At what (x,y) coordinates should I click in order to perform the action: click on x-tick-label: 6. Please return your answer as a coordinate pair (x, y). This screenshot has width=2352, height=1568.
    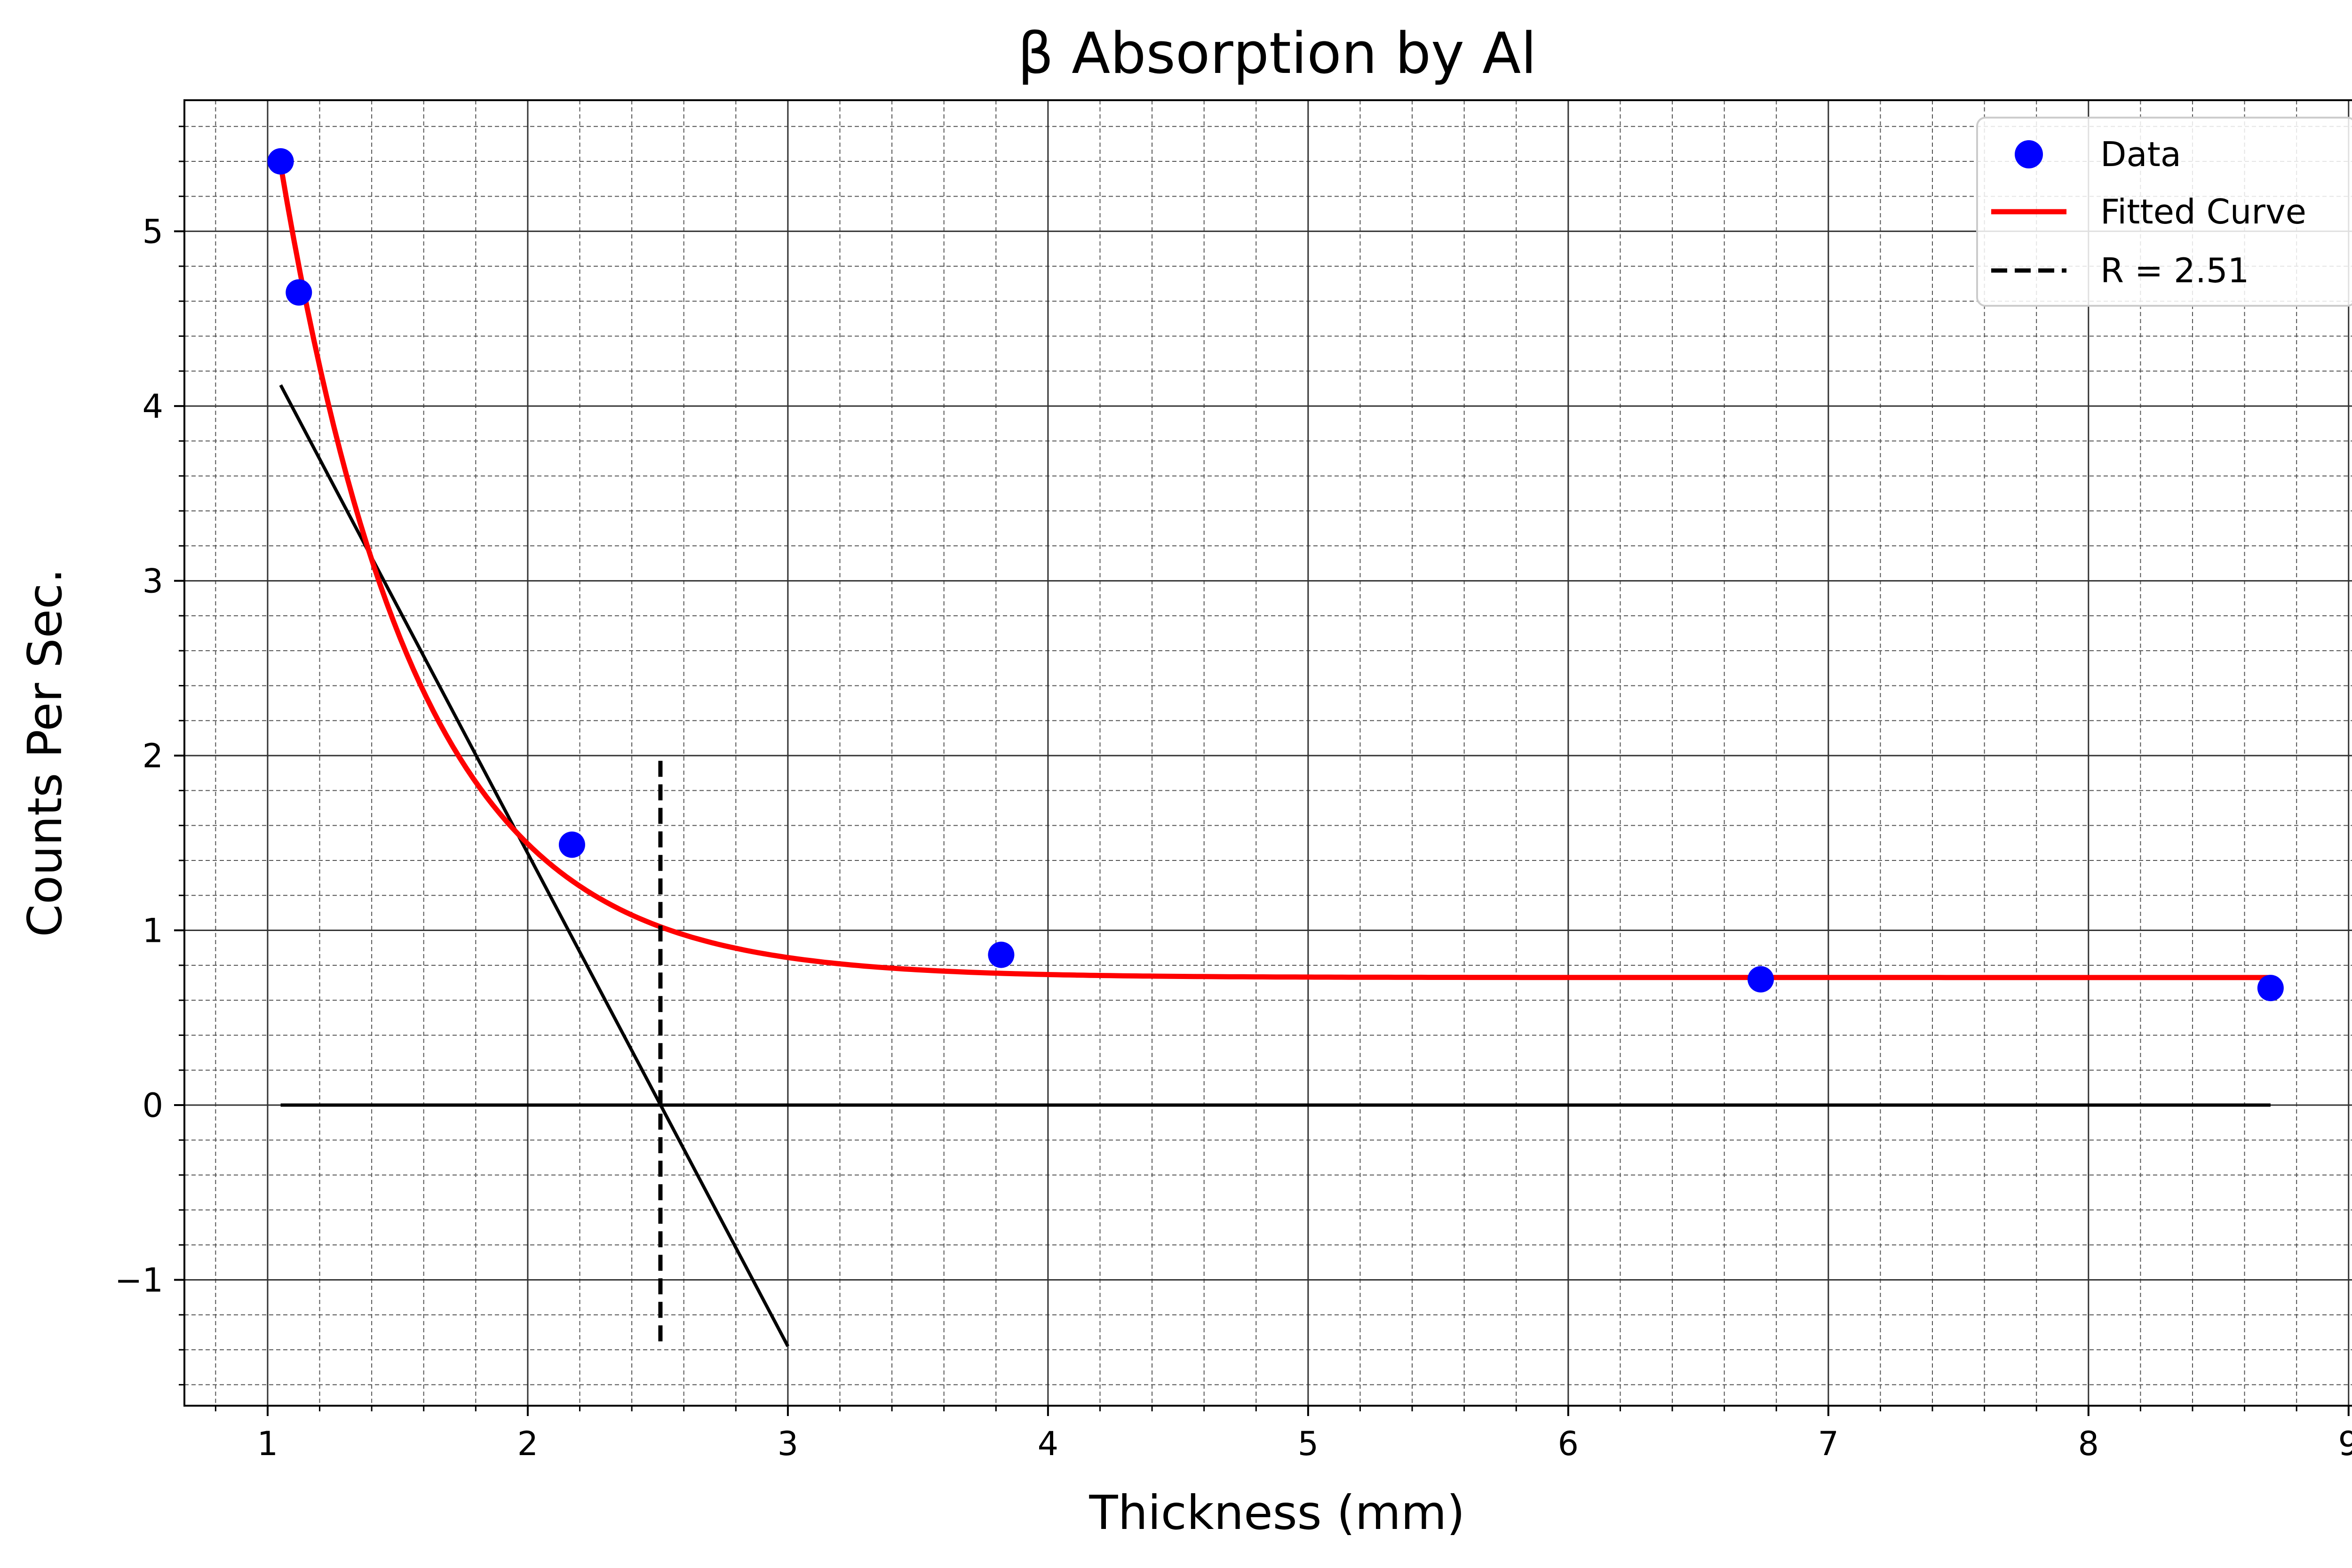
    Looking at the image, I should click on (1568, 1444).